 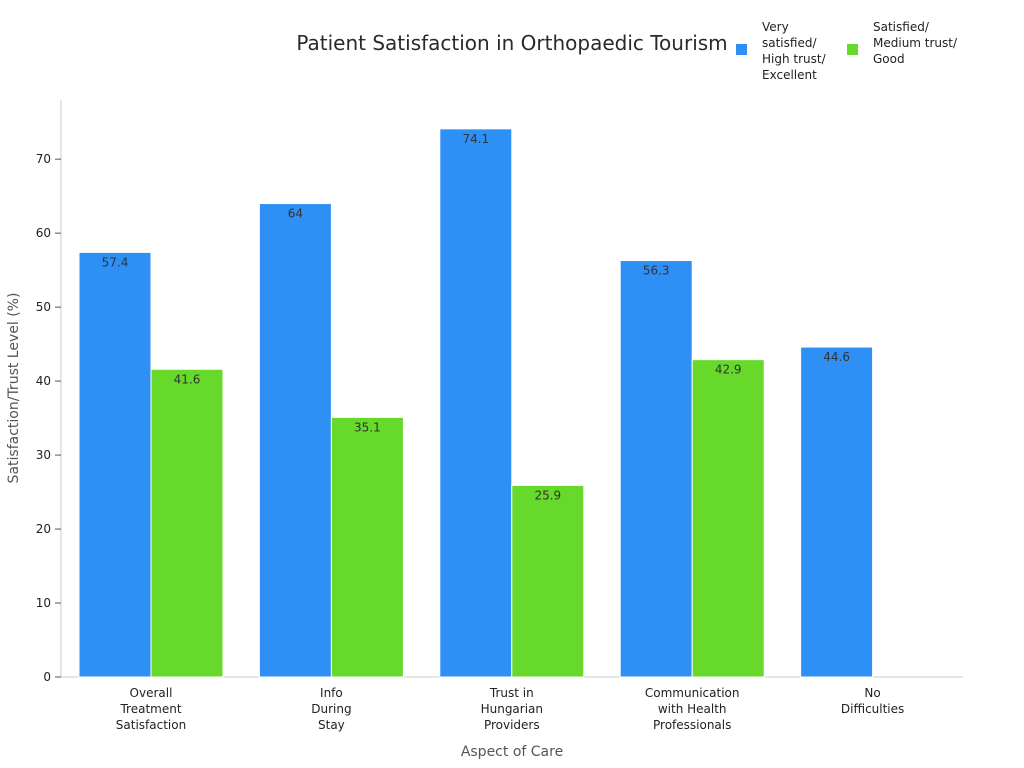 I want to click on x-tick-label-line: Info, so click(x=331, y=693).